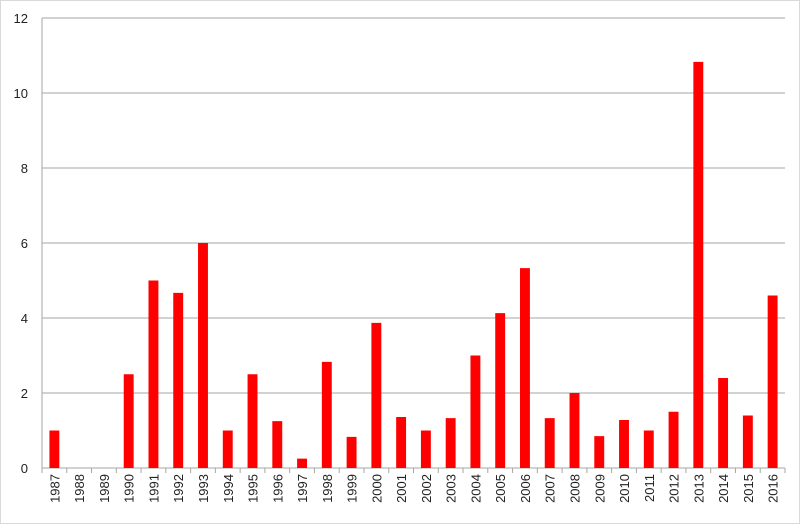  What do you see at coordinates (104, 488) in the screenshot?
I see `x-tick-label: 1989` at bounding box center [104, 488].